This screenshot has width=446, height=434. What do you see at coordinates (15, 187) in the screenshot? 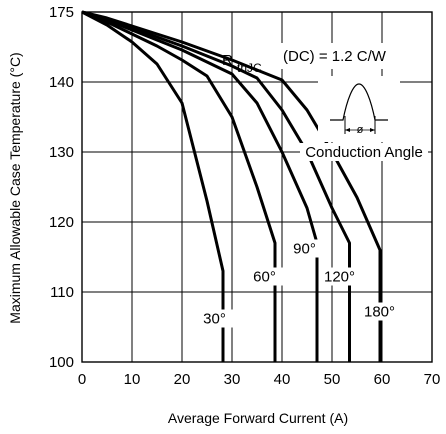
I see `y-axis-title: Maximum Allowable Case Temperature (°C)` at bounding box center [15, 187].